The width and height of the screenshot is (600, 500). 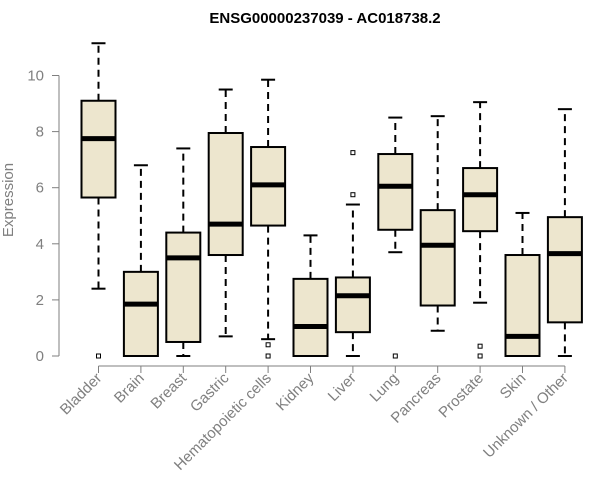 What do you see at coordinates (40, 188) in the screenshot?
I see `y-tick-label: 6` at bounding box center [40, 188].